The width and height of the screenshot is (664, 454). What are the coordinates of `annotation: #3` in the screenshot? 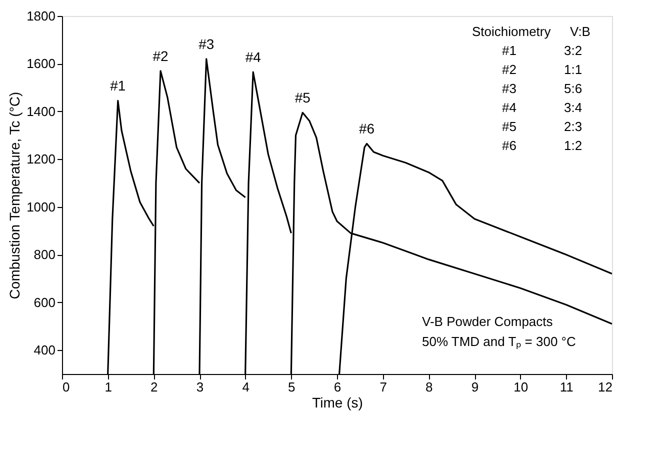 It's located at (206, 44).